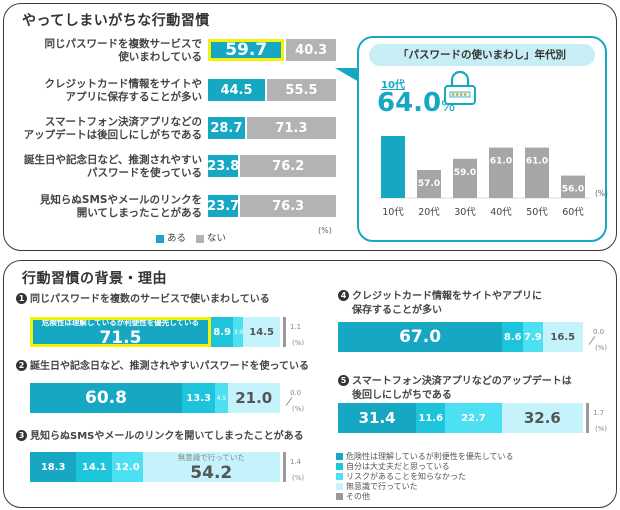  I want to click on habit-row: 同じパスワードを複数サービスで 使いまわしている 59.7 40.3, so click(170, 51).